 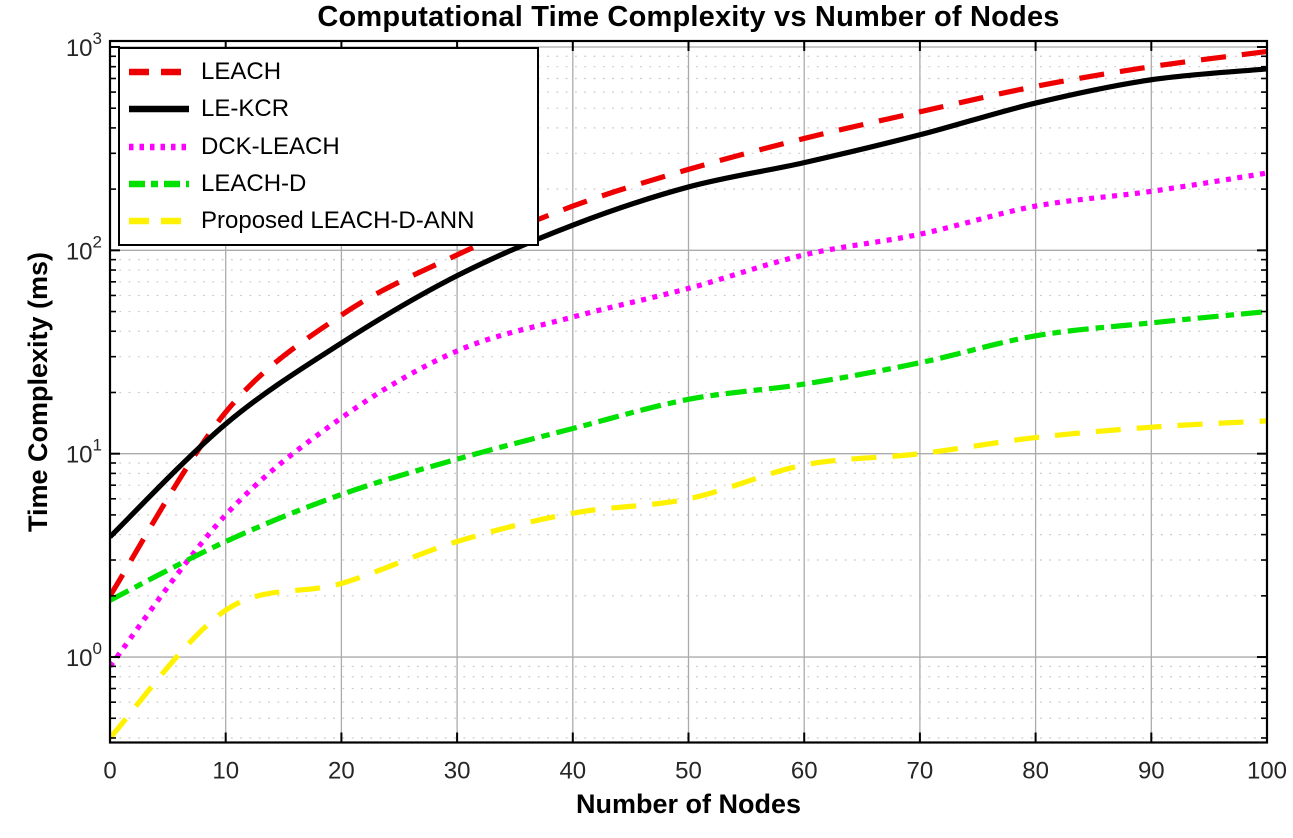 What do you see at coordinates (338, 221) in the screenshot?
I see `legend-label: Proposed LEACH-D-ANN` at bounding box center [338, 221].